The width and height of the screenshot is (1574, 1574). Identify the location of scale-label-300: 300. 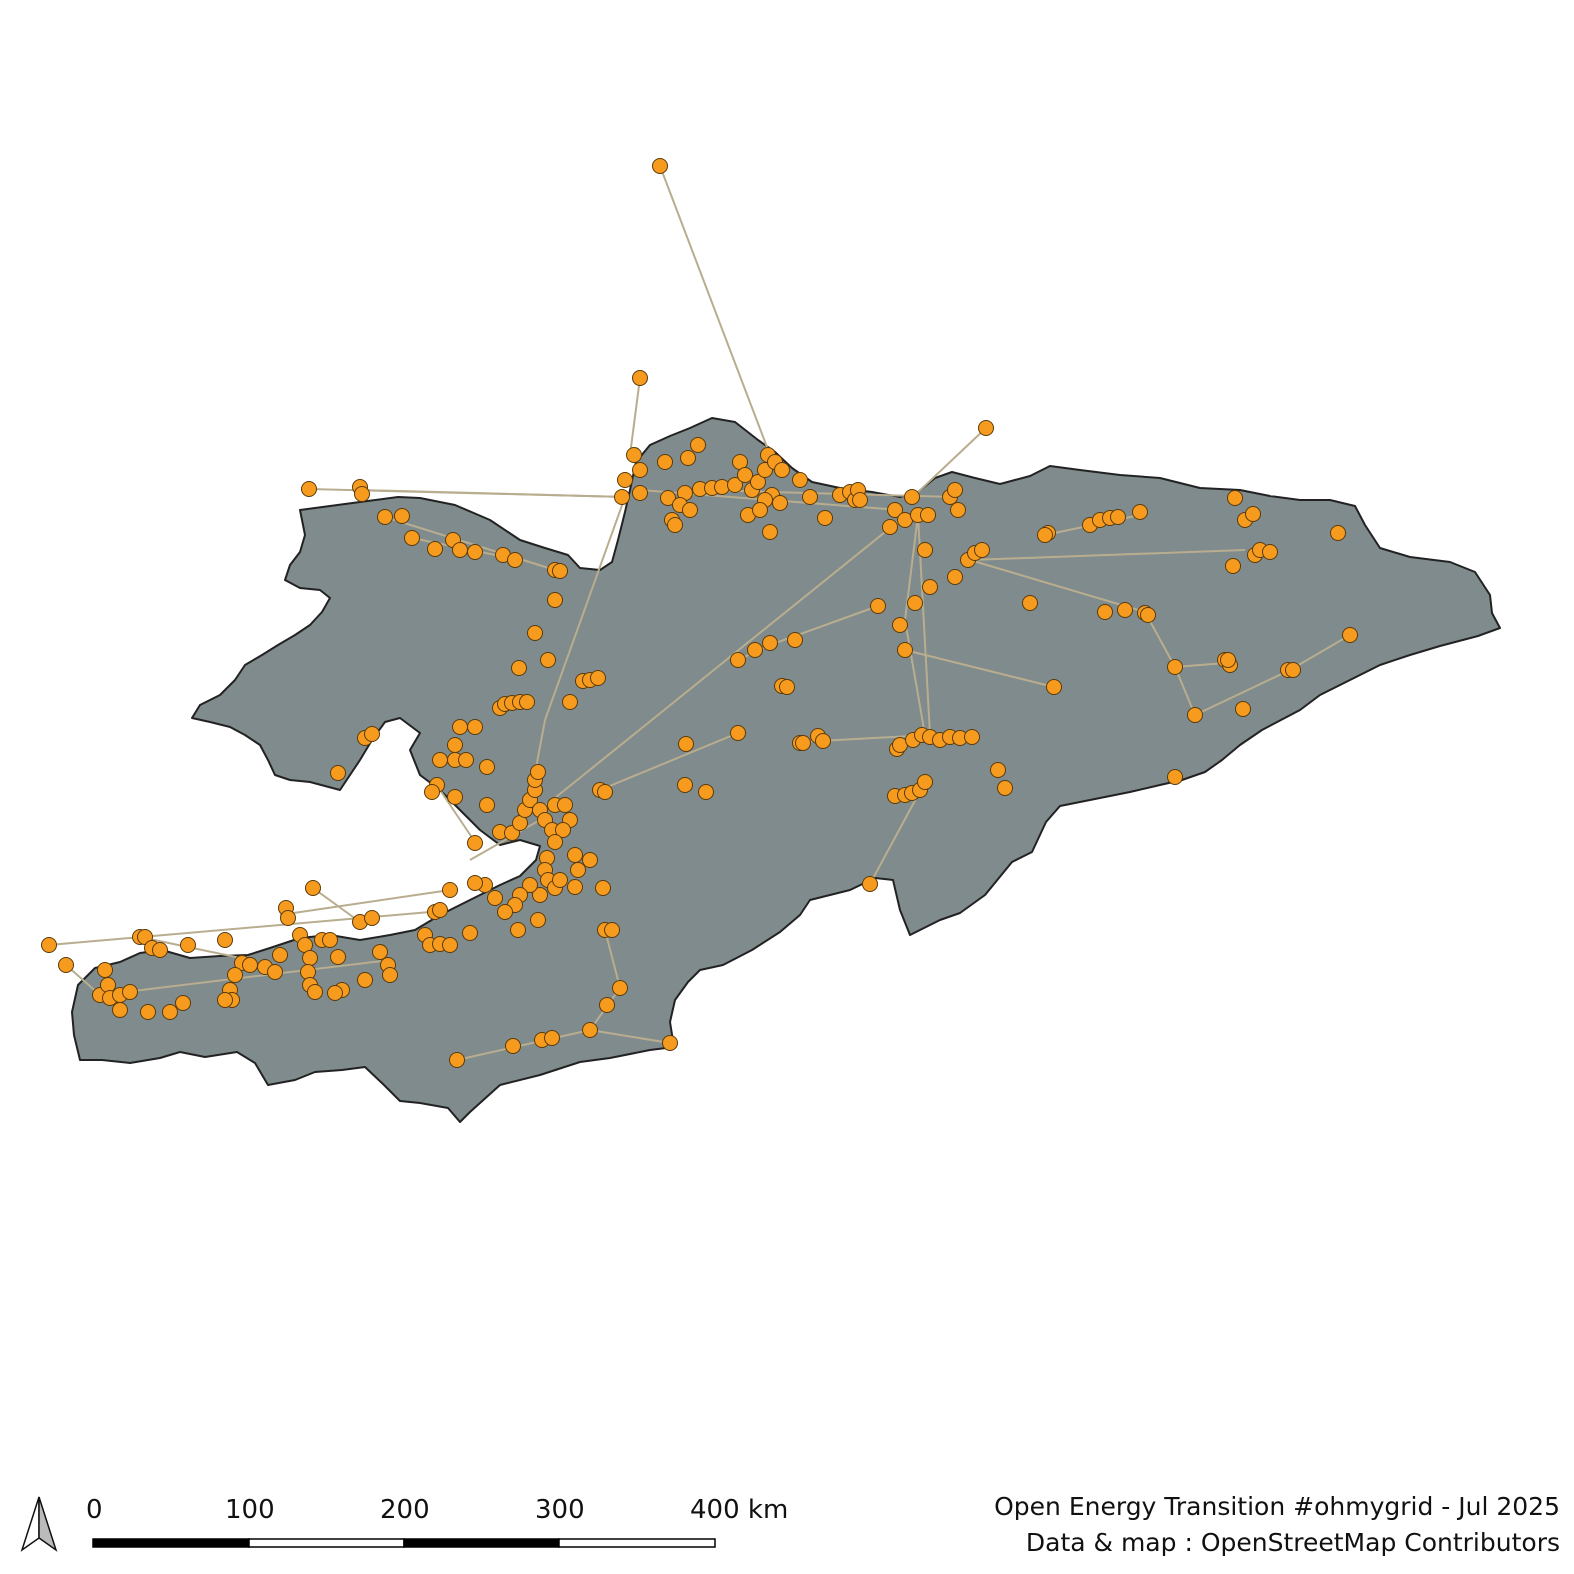
(560, 1510).